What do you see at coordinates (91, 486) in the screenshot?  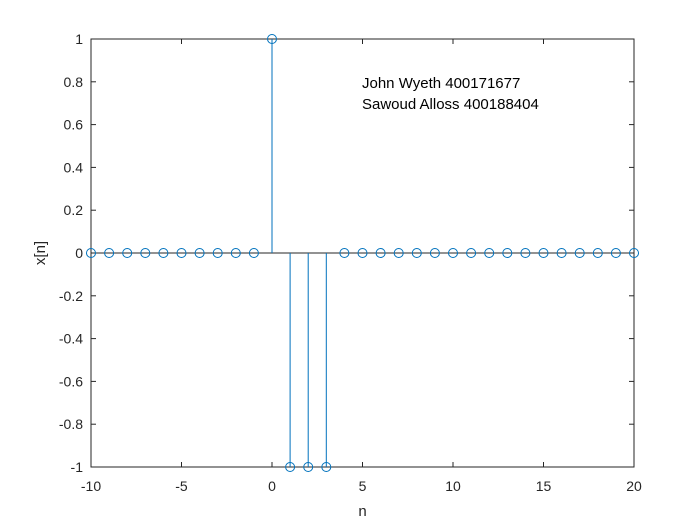 I see `x-tick-label: -10` at bounding box center [91, 486].